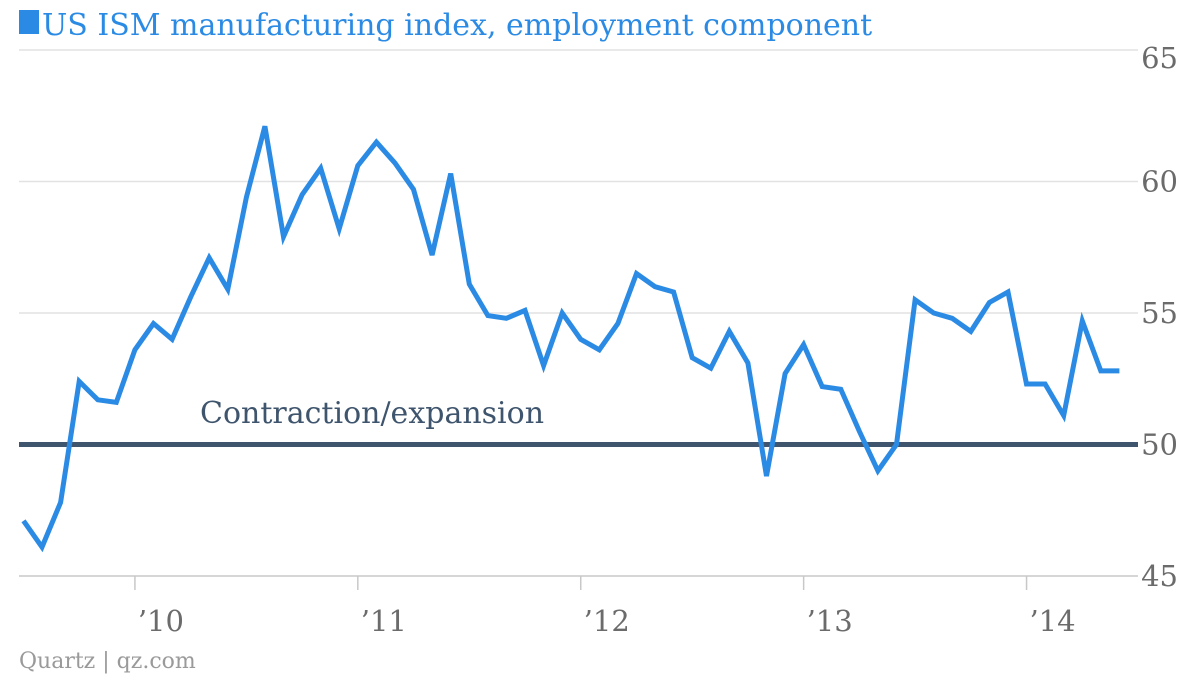  What do you see at coordinates (29, 22) in the screenshot?
I see `legend-swatch` at bounding box center [29, 22].